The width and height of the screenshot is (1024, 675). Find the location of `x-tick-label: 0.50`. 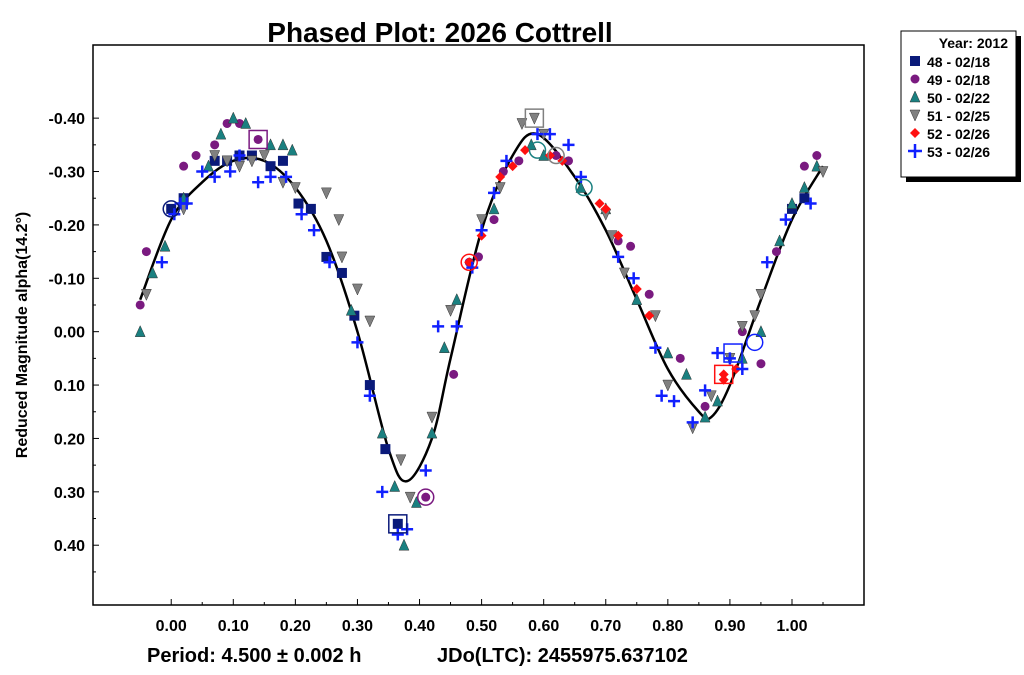

x-tick-label: 0.50 is located at coordinates (481, 626).